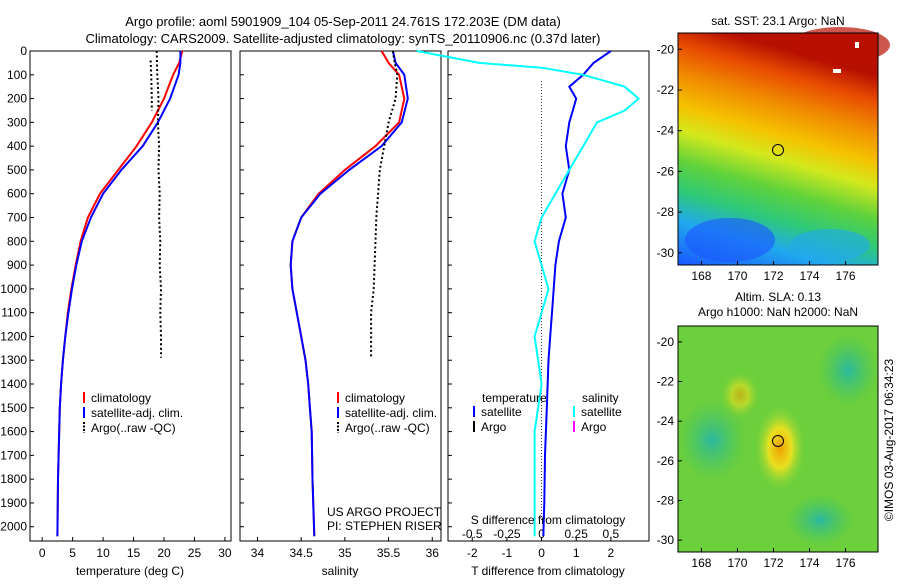 This screenshot has height=585, width=900. Describe the element at coordinates (494, 427) in the screenshot. I see `legend-temp-argo: Argo` at that location.